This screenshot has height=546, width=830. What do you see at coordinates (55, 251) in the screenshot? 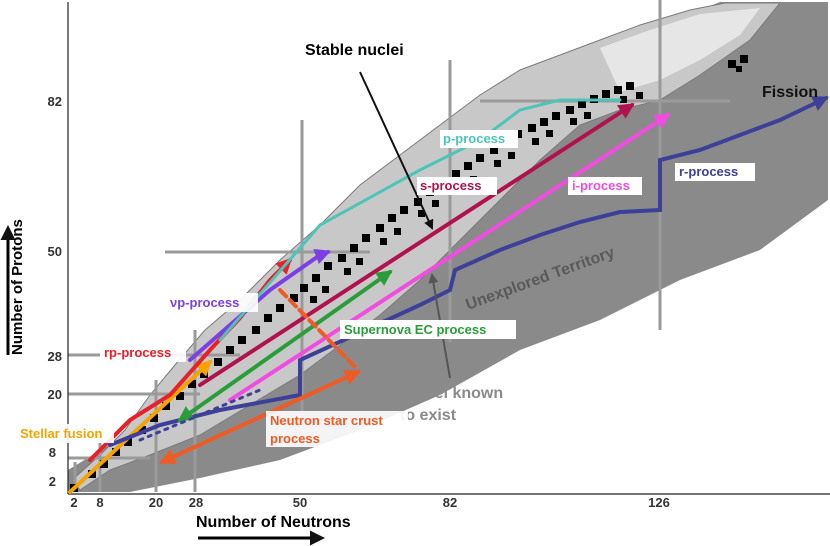
I see `y-tick: 50` at bounding box center [55, 251].